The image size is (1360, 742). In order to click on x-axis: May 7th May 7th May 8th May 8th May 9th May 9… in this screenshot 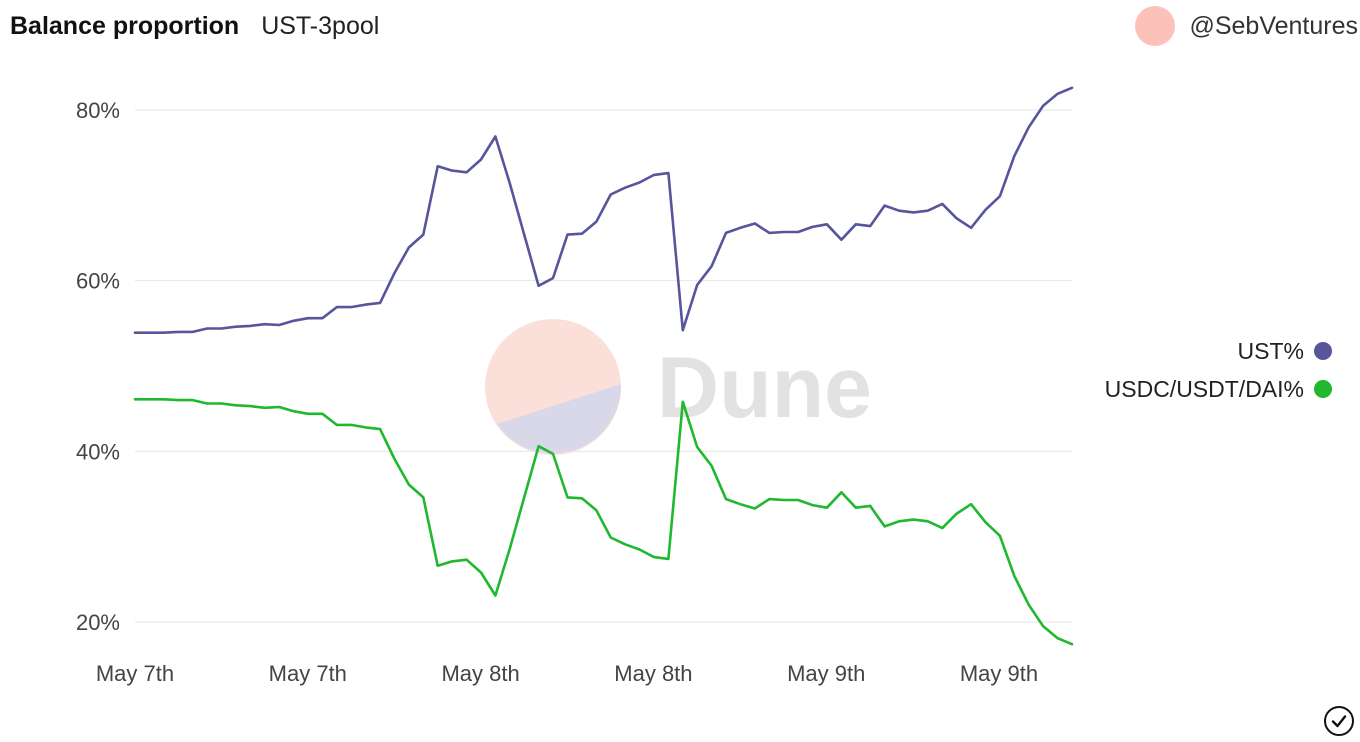, I will do `click(567, 673)`.